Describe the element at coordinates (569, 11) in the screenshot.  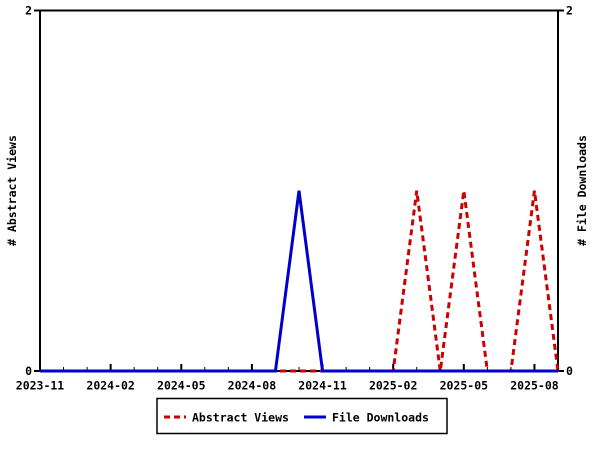
I see `y-tick-label-right: 2` at that location.